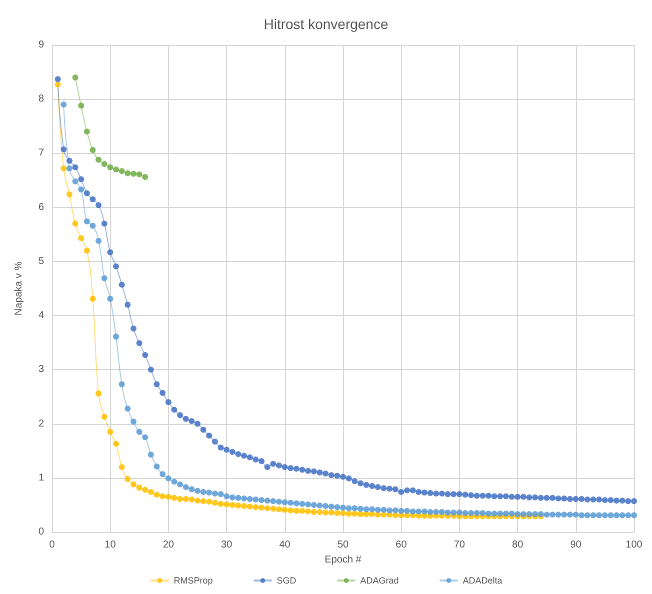  What do you see at coordinates (41, 99) in the screenshot?
I see `y-tick-label: 8` at bounding box center [41, 99].